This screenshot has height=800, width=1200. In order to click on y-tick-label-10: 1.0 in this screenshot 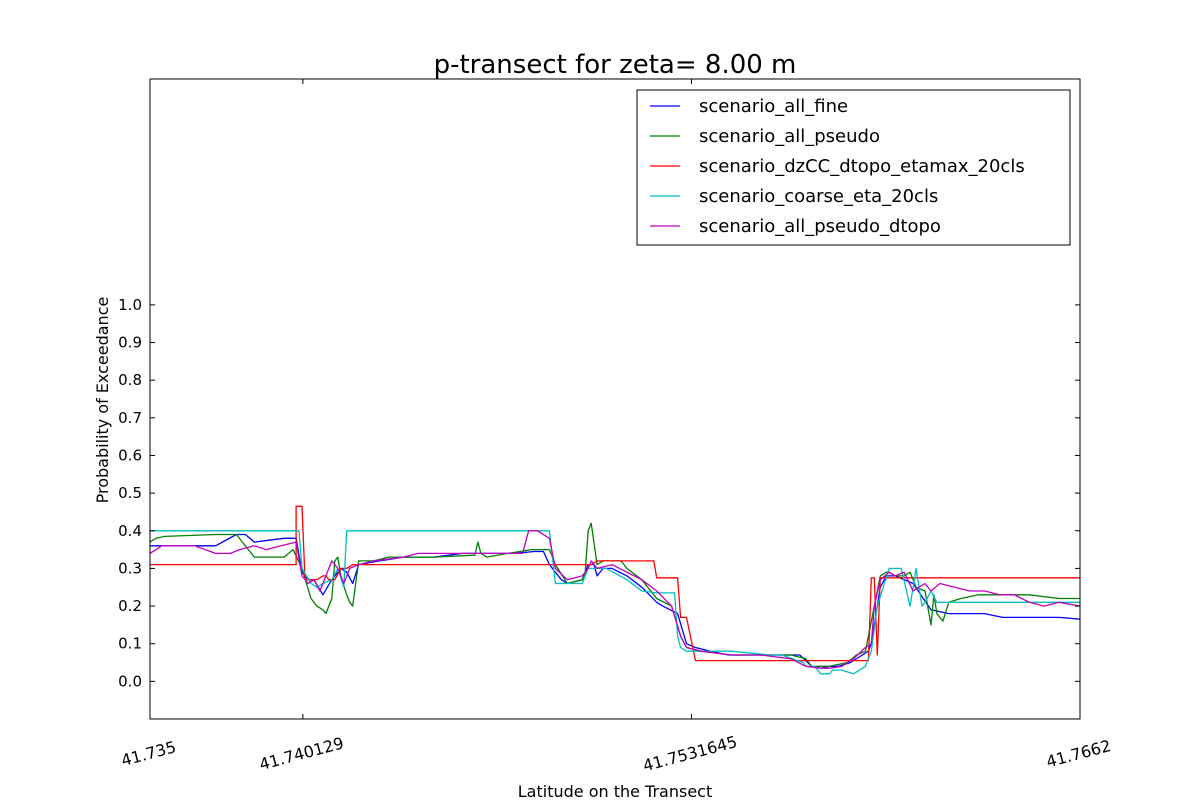, I will do `click(130, 305)`.